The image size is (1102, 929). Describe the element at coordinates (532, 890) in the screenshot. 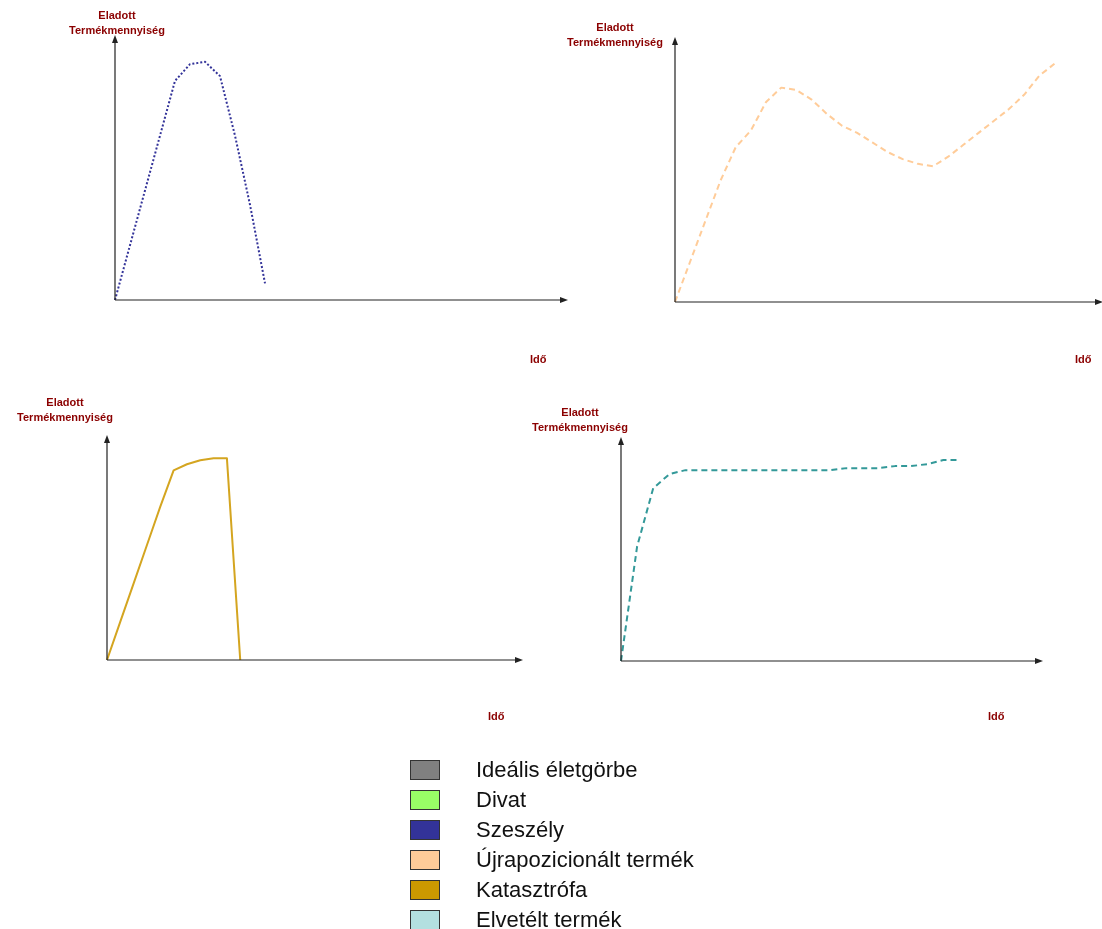

I see `category-label: Katasztrófa` at that location.